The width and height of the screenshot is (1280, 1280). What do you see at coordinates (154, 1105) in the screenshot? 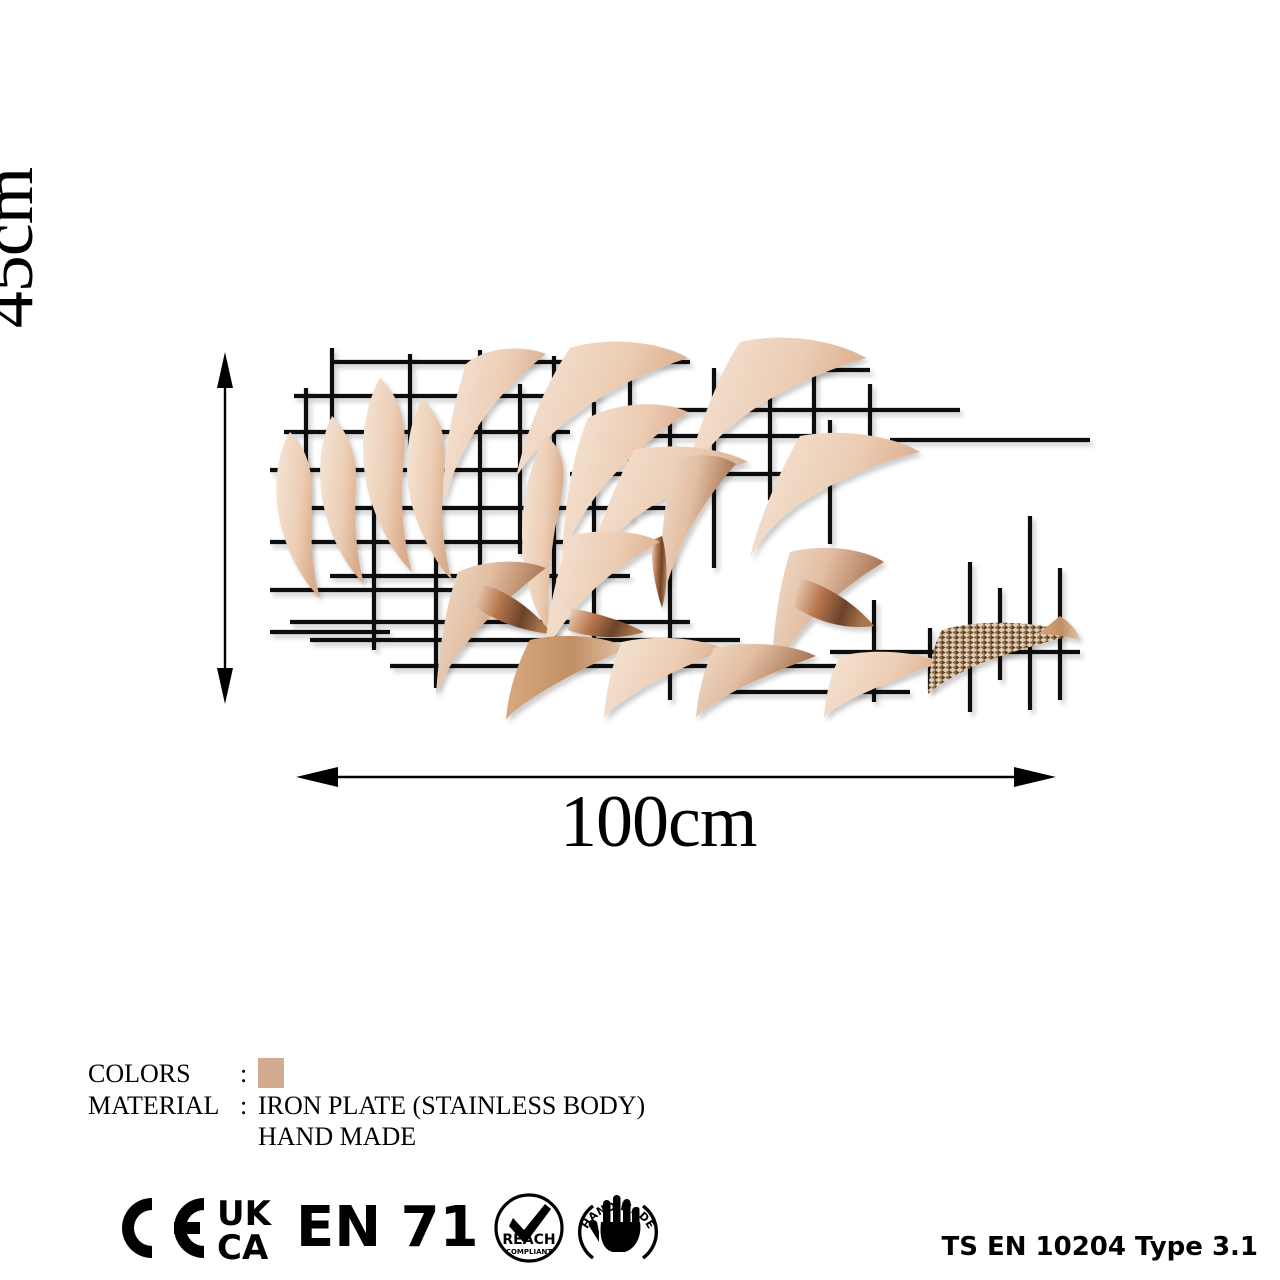
I see `material-label: MATERIAL` at bounding box center [154, 1105].